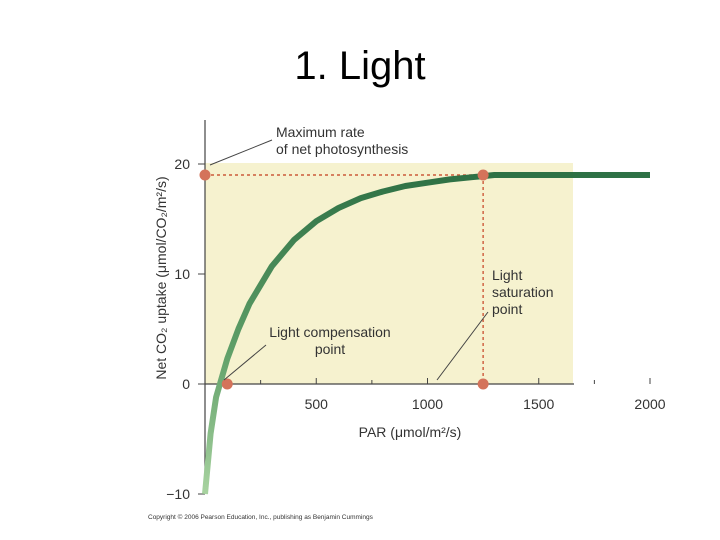 The width and height of the screenshot is (720, 540). Describe the element at coordinates (360, 66) in the screenshot. I see `slide-title: 1. Light` at that location.